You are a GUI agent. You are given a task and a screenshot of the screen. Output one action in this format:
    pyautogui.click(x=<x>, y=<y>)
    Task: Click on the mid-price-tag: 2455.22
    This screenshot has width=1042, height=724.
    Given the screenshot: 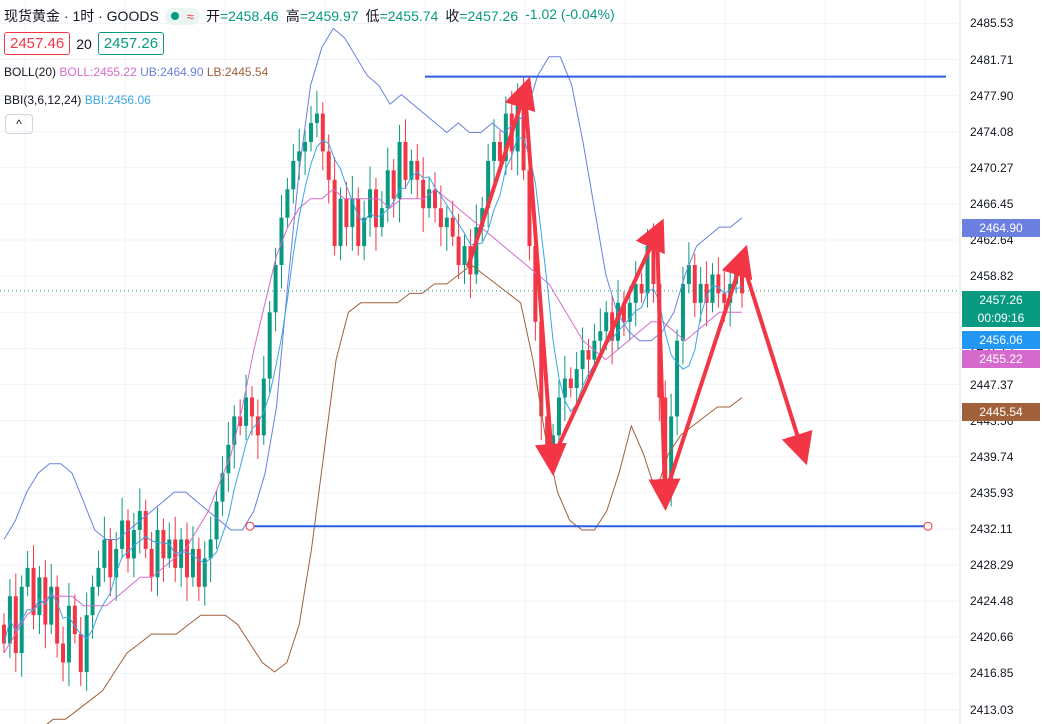 What is the action you would take?
    pyautogui.click(x=1001, y=359)
    